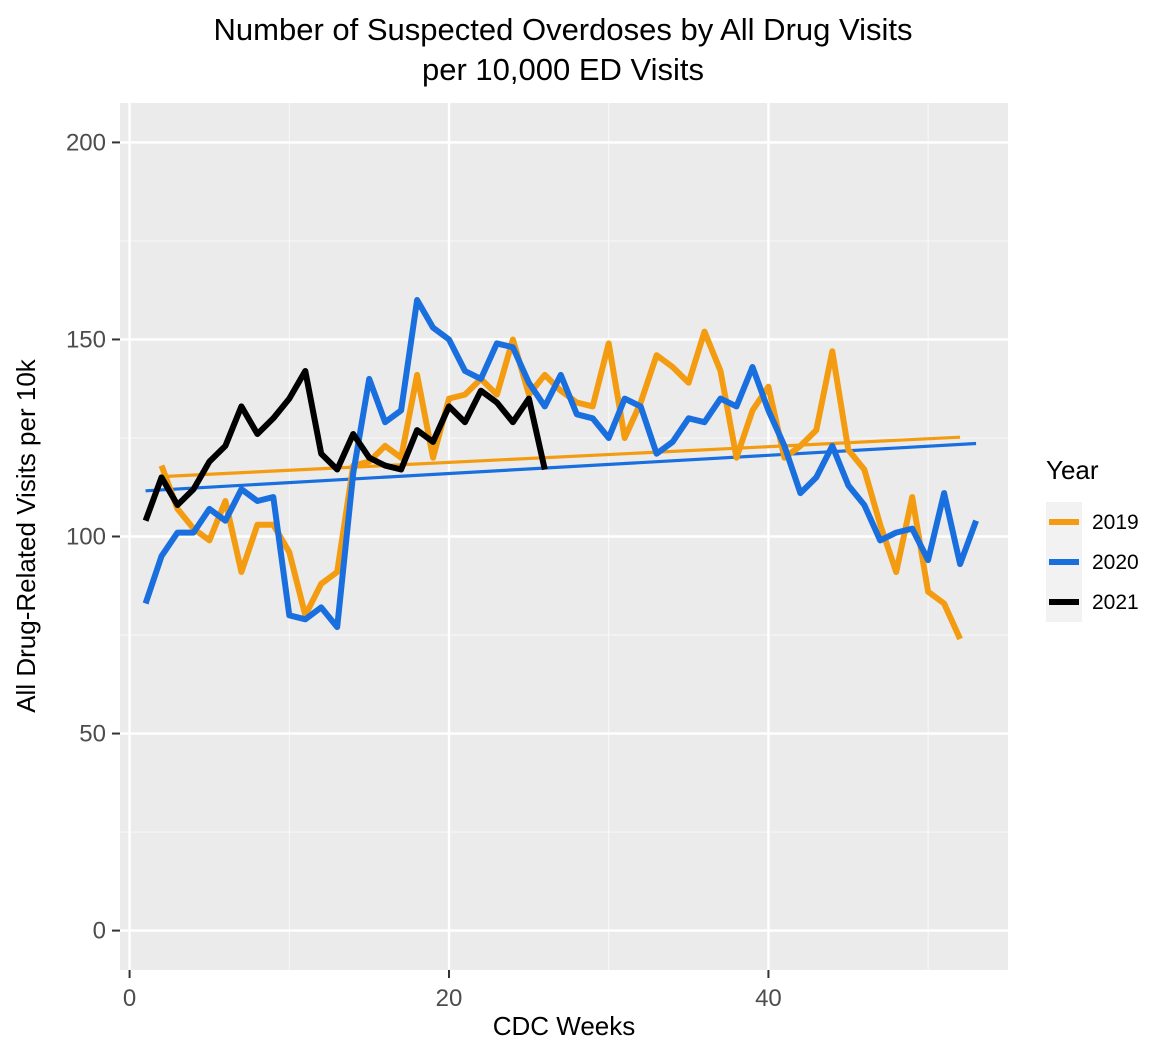  What do you see at coordinates (563, 69) in the screenshot?
I see `chart-subtitle: per 10,000 ED Visits` at bounding box center [563, 69].